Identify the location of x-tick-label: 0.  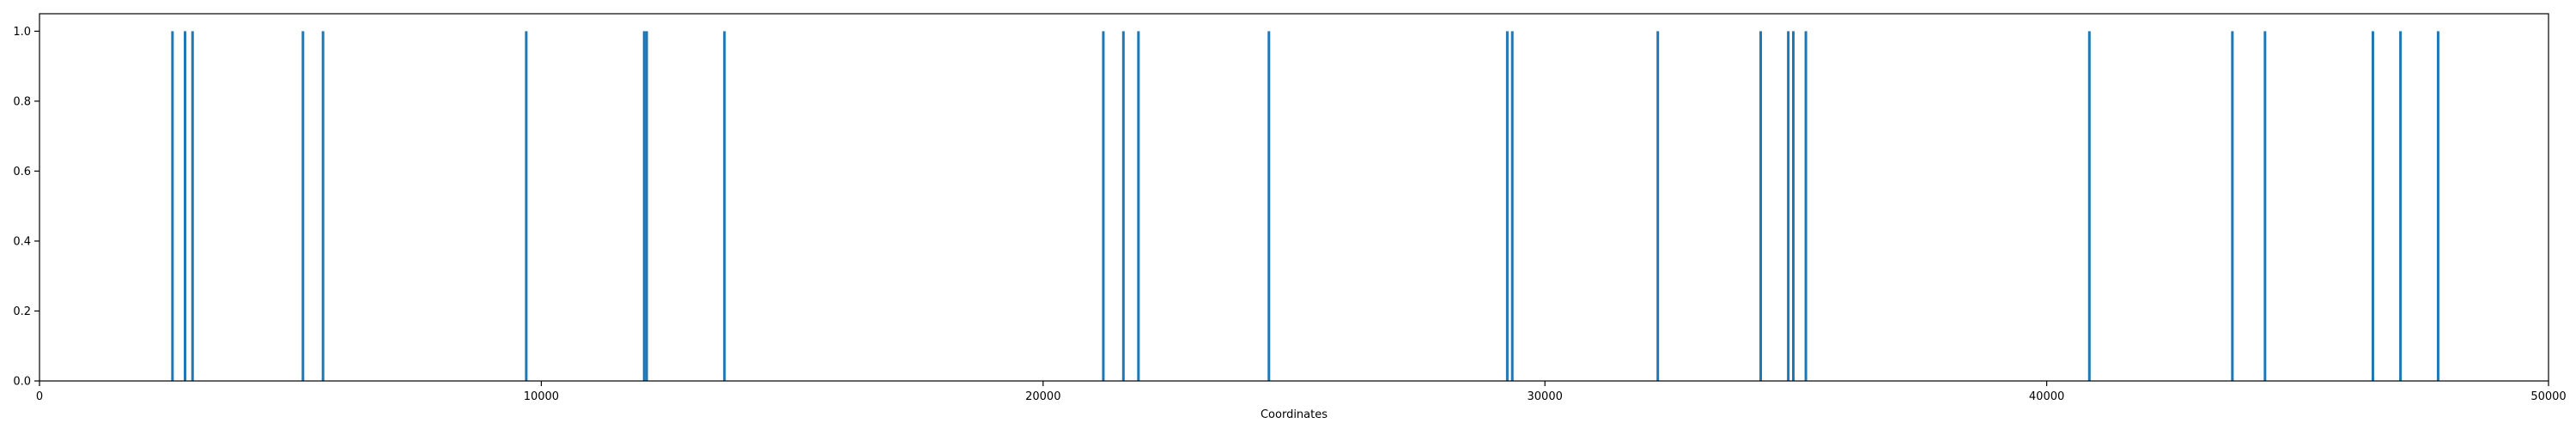
(40, 396).